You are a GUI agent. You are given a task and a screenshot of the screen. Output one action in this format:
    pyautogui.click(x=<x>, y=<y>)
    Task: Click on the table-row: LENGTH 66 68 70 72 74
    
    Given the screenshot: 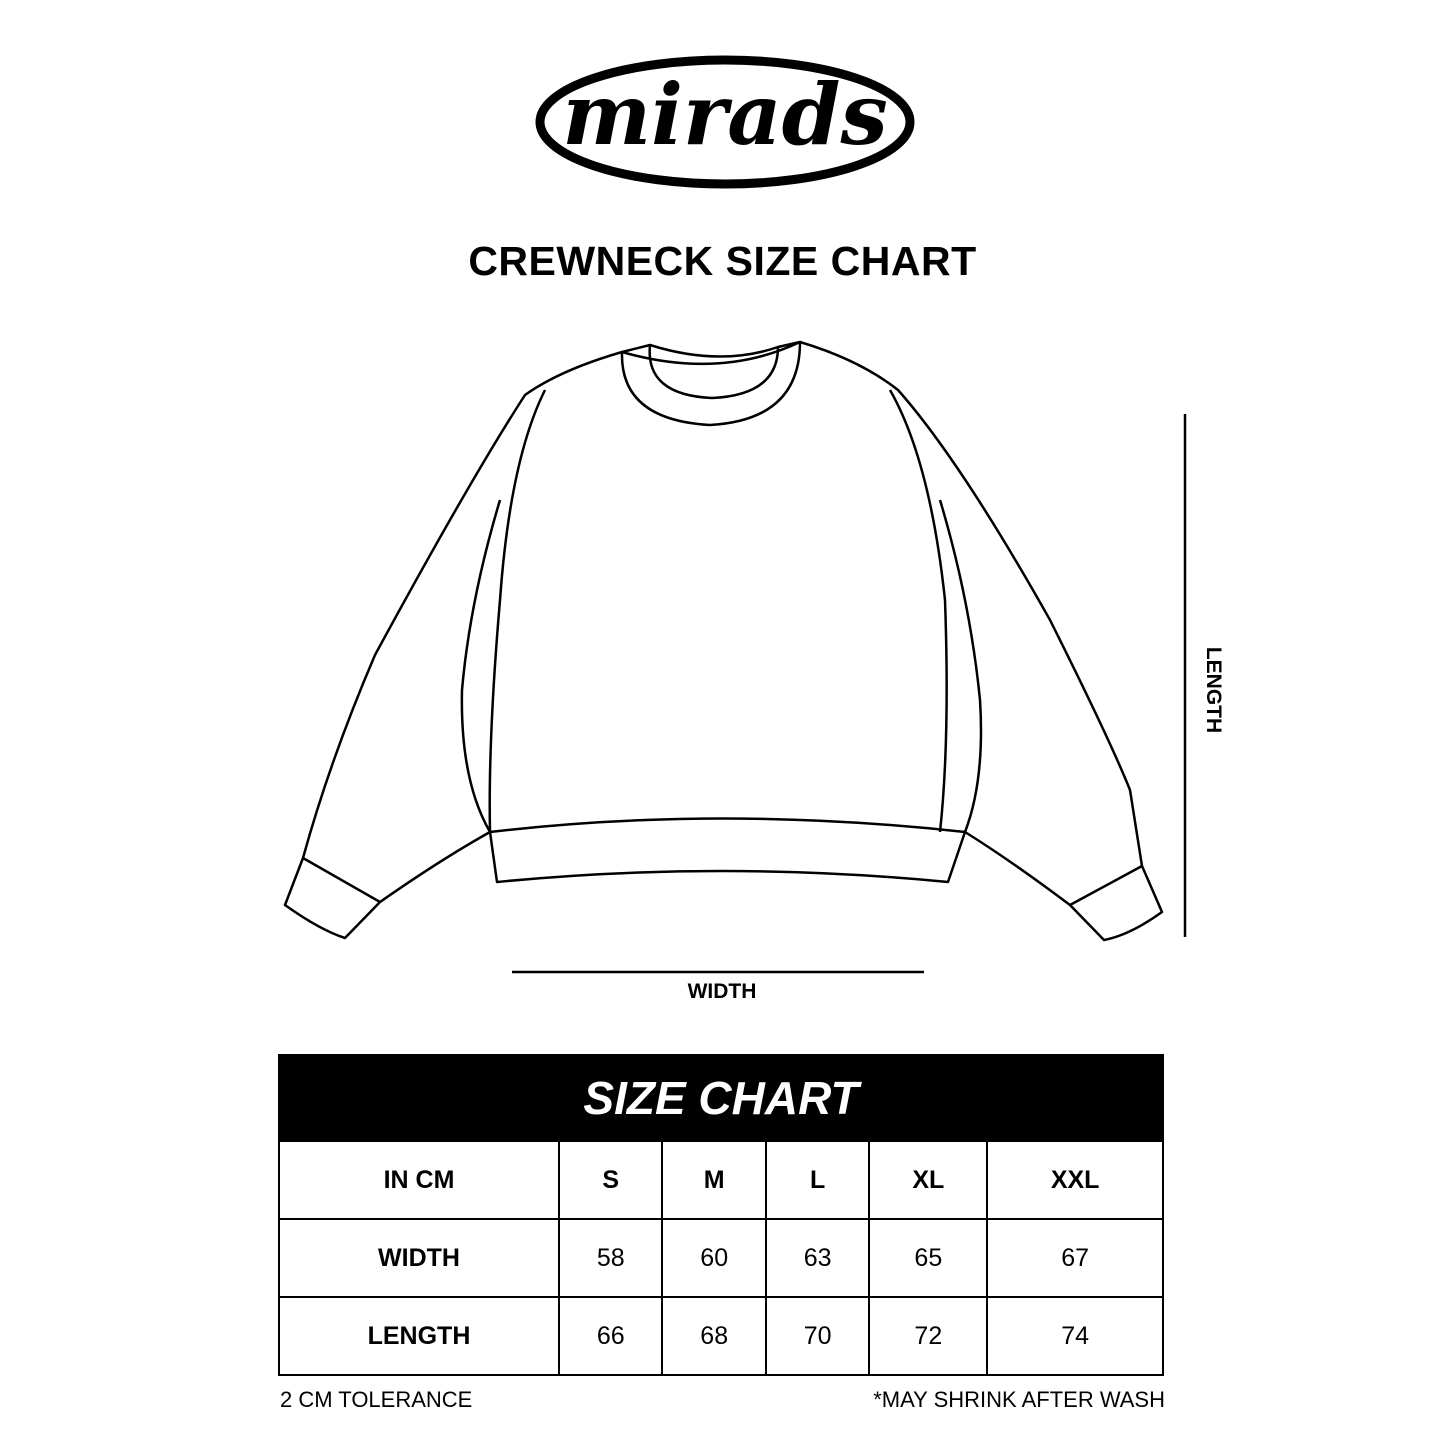 What is the action you would take?
    pyautogui.click(x=721, y=1336)
    